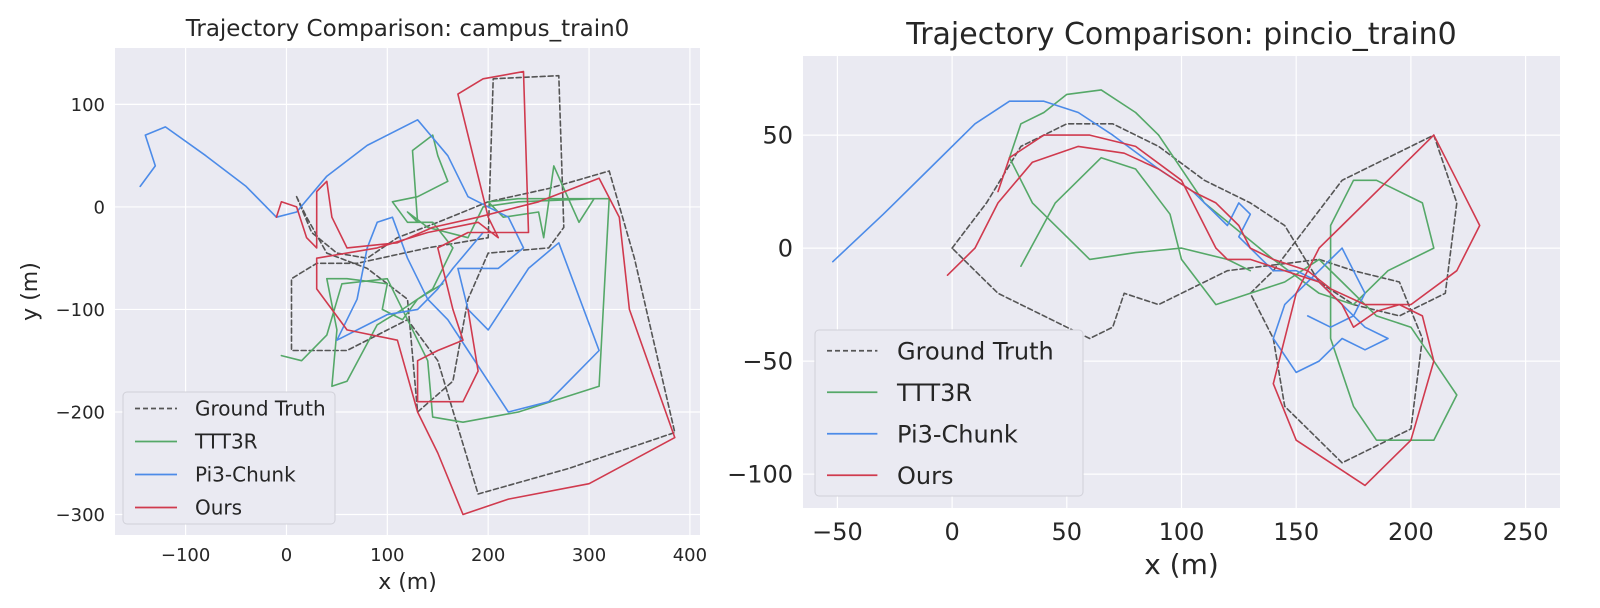 Image resolution: width=1600 pixels, height=608 pixels. Describe the element at coordinates (80, 515) in the screenshot. I see `y-tick-label: −300` at that location.